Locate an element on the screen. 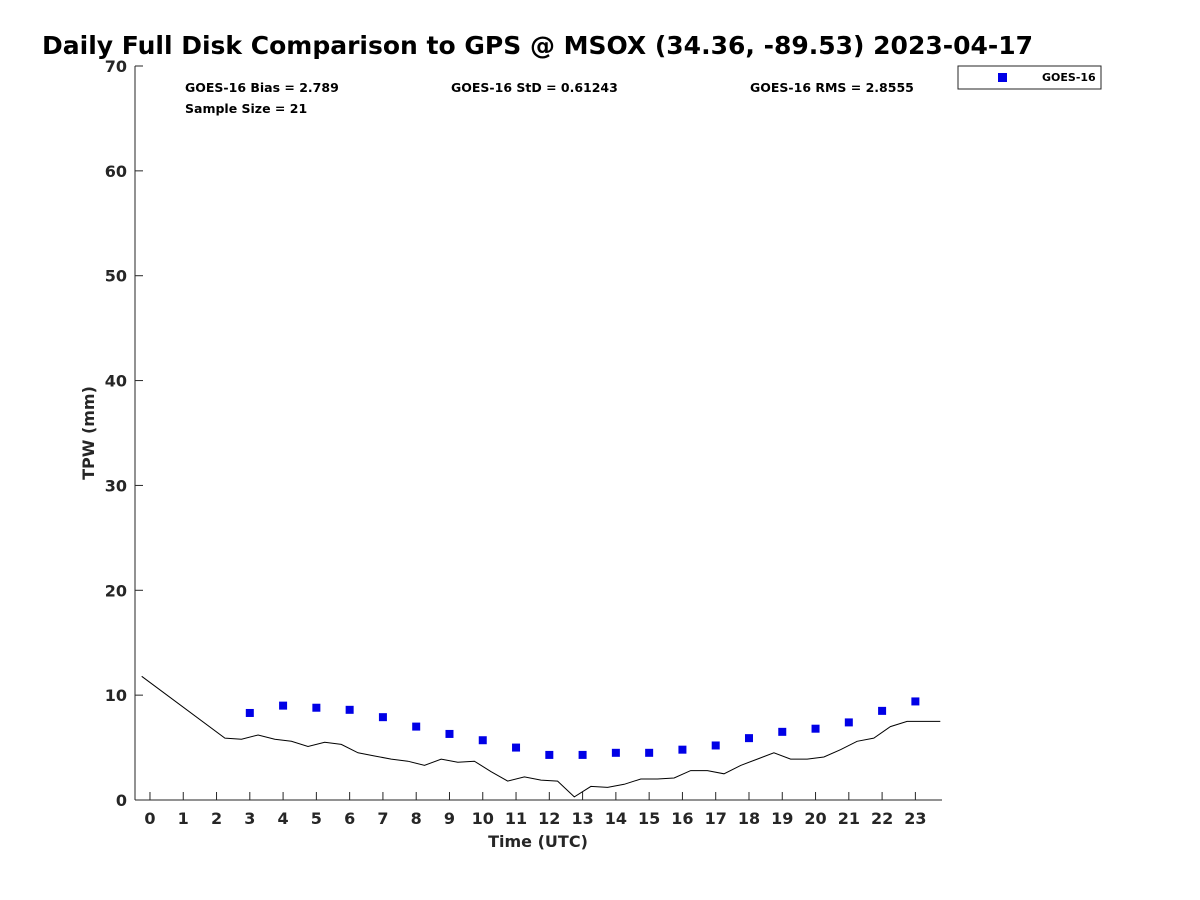 The width and height of the screenshot is (1200, 900). y-tick-label: 10 is located at coordinates (116, 695).